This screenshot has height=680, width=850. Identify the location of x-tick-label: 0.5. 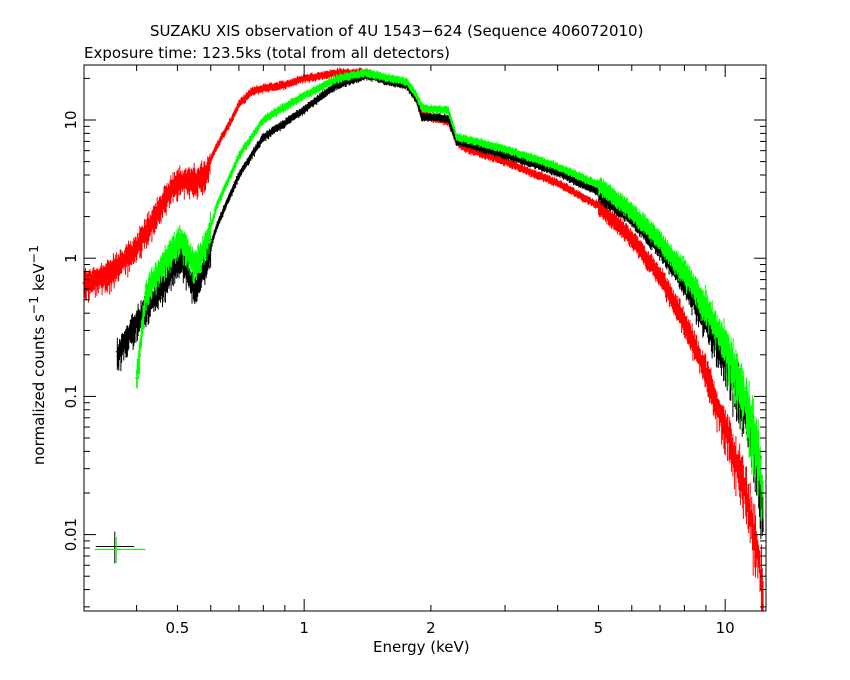
(177, 628).